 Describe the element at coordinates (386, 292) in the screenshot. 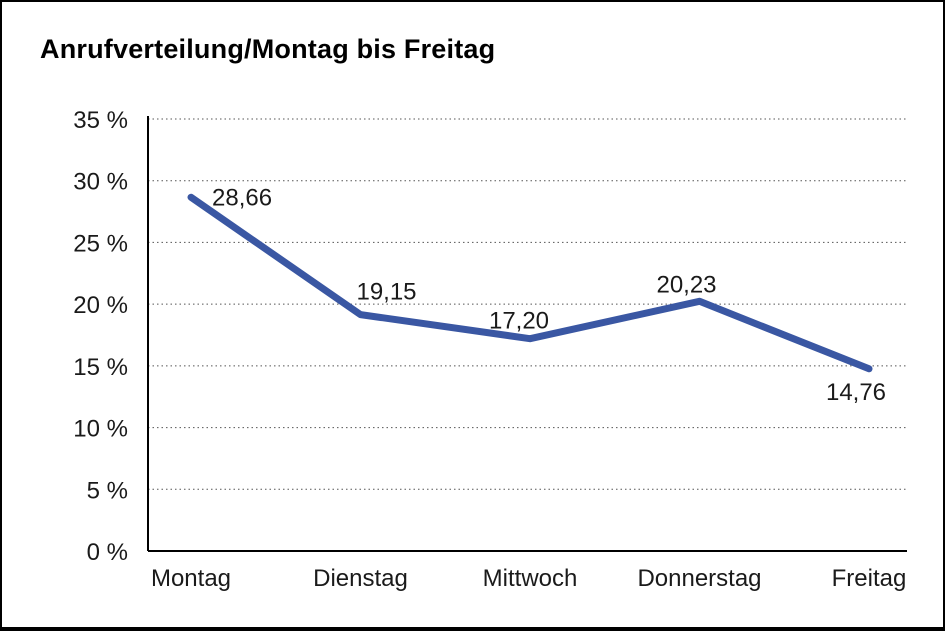

I see `data-label: 19,15` at that location.